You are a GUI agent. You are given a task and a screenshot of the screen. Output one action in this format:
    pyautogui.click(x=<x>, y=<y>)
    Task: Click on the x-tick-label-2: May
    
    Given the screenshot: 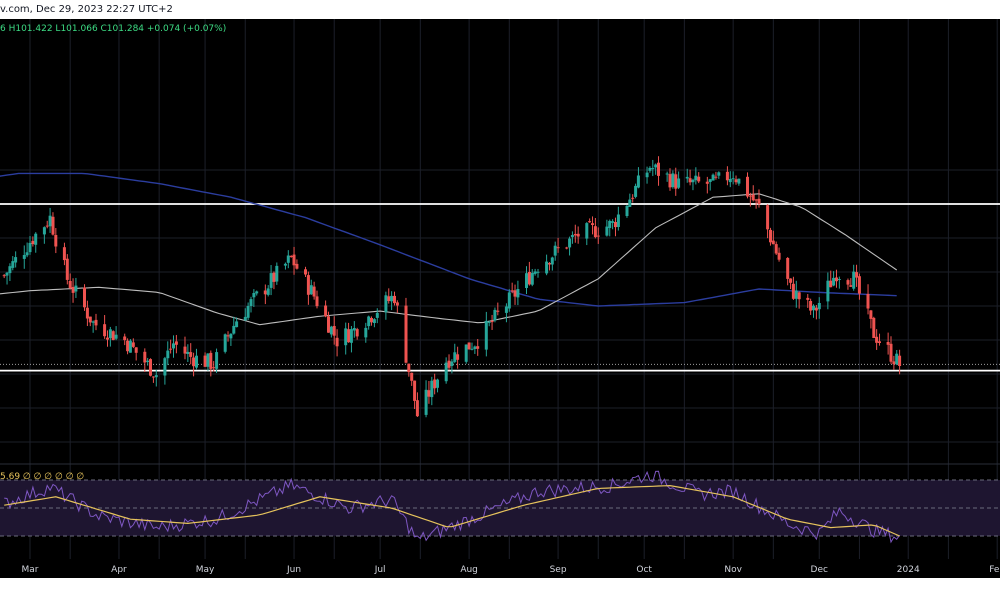 What is the action you would take?
    pyautogui.click(x=205, y=570)
    